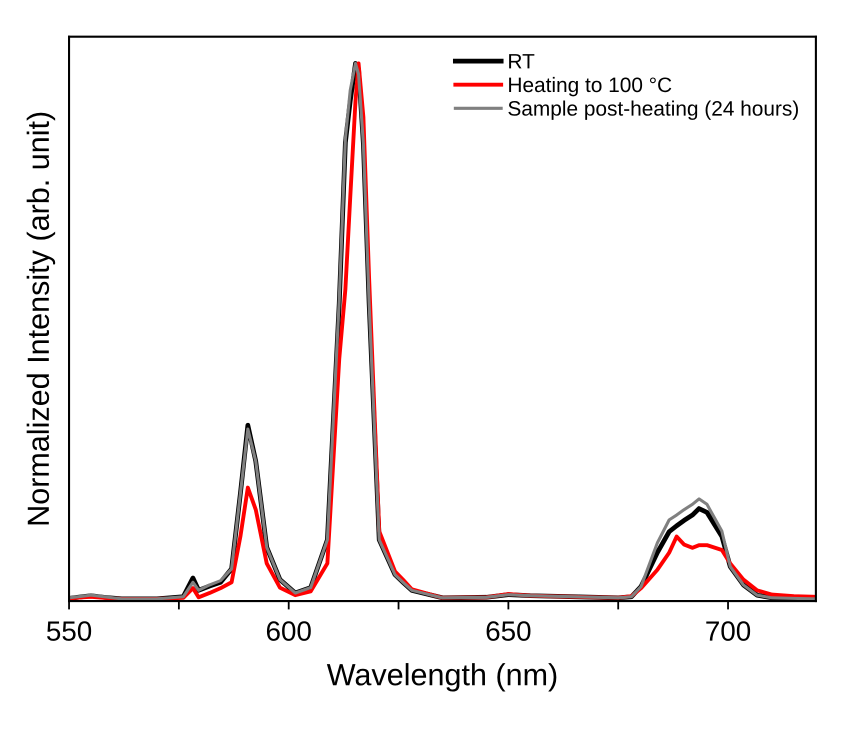  I want to click on x-tick-label: 650, so click(508, 631).